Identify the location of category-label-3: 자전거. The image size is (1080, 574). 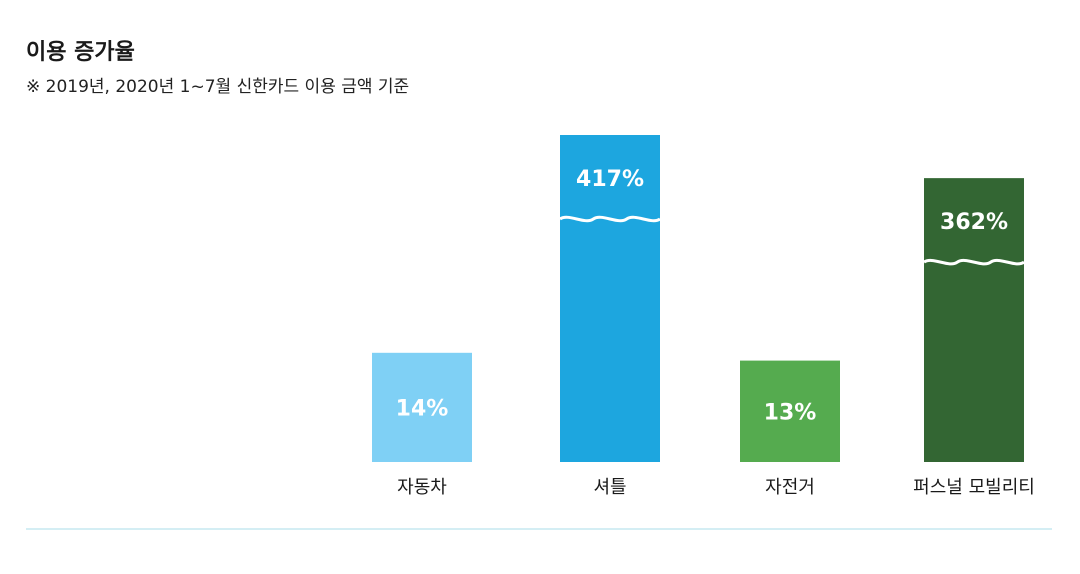
(790, 487).